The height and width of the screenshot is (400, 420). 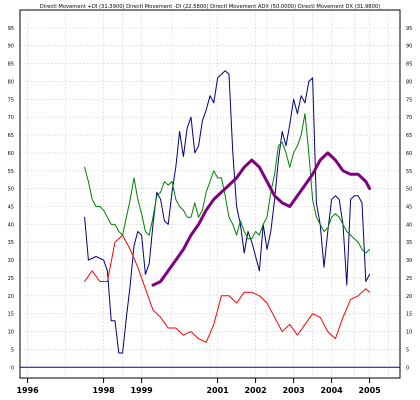 What do you see at coordinates (12, 368) in the screenshot?
I see `y-tick-label-left: 0` at bounding box center [12, 368].